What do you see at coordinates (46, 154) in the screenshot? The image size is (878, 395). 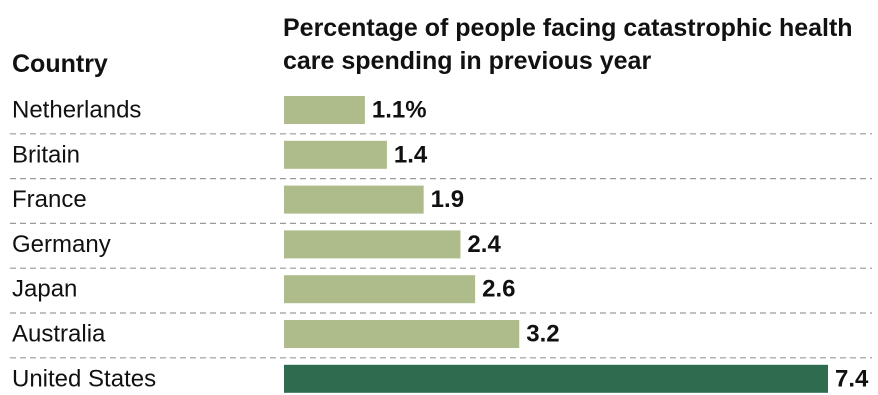 I see `country-label: Britain` at bounding box center [46, 154].